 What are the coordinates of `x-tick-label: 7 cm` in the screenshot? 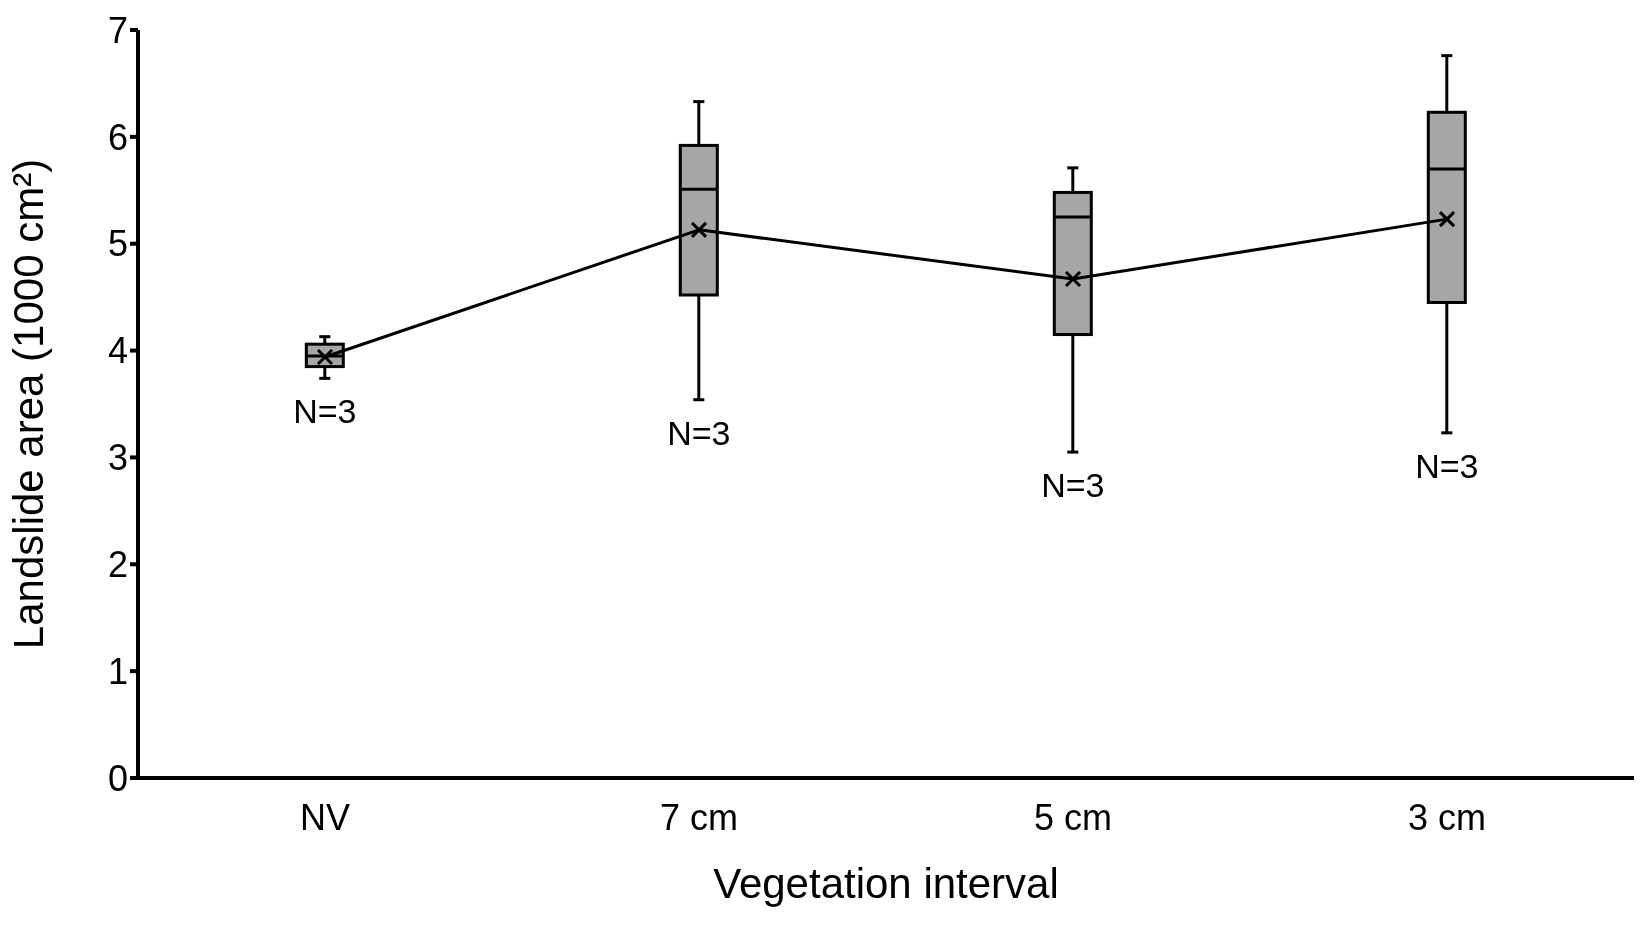 It's located at (699, 817).